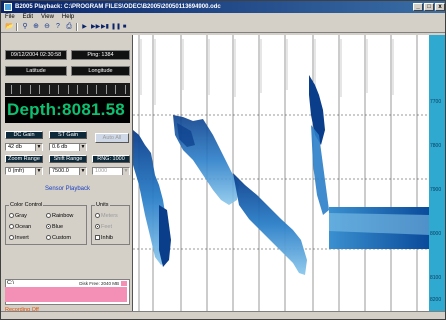  Describe the element at coordinates (24, 147) in the screenshot. I see `dc-gain-select: 42 db ▼` at that location.